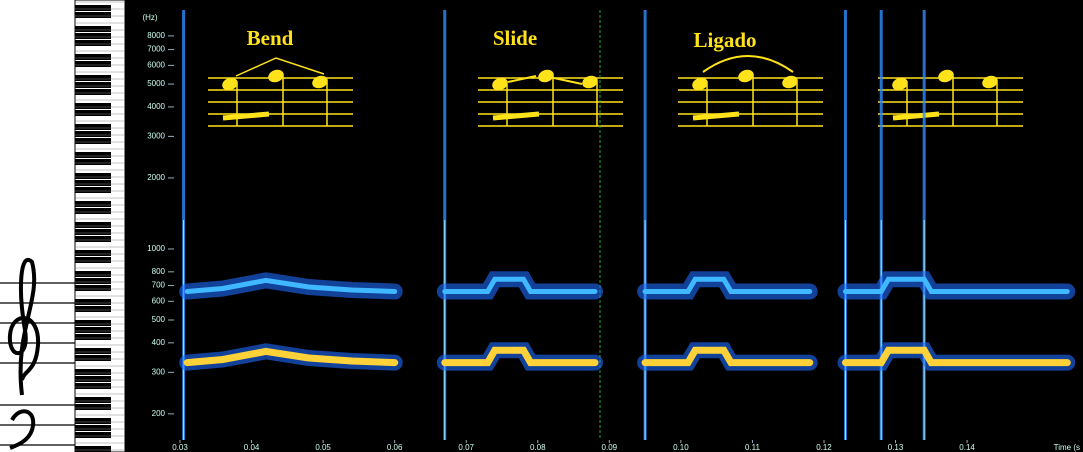  Describe the element at coordinates (149, 17) in the screenshot. I see `y-axis-label: (Hz)` at that location.